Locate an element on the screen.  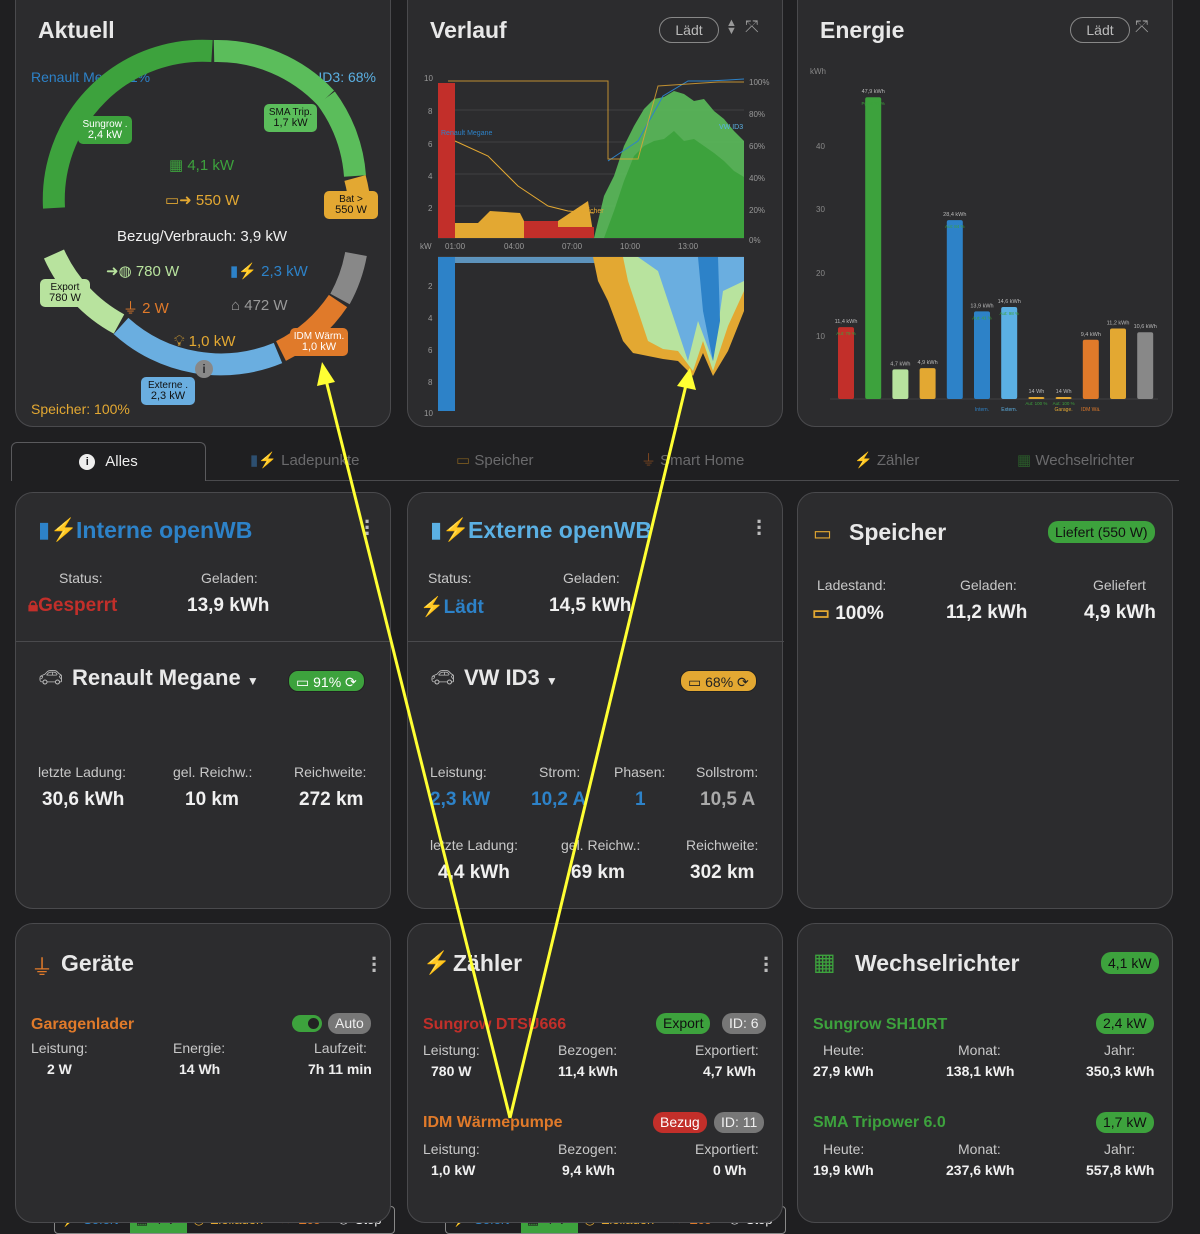
last-charge-value: 30,6 kWh is located at coordinates (83, 799).